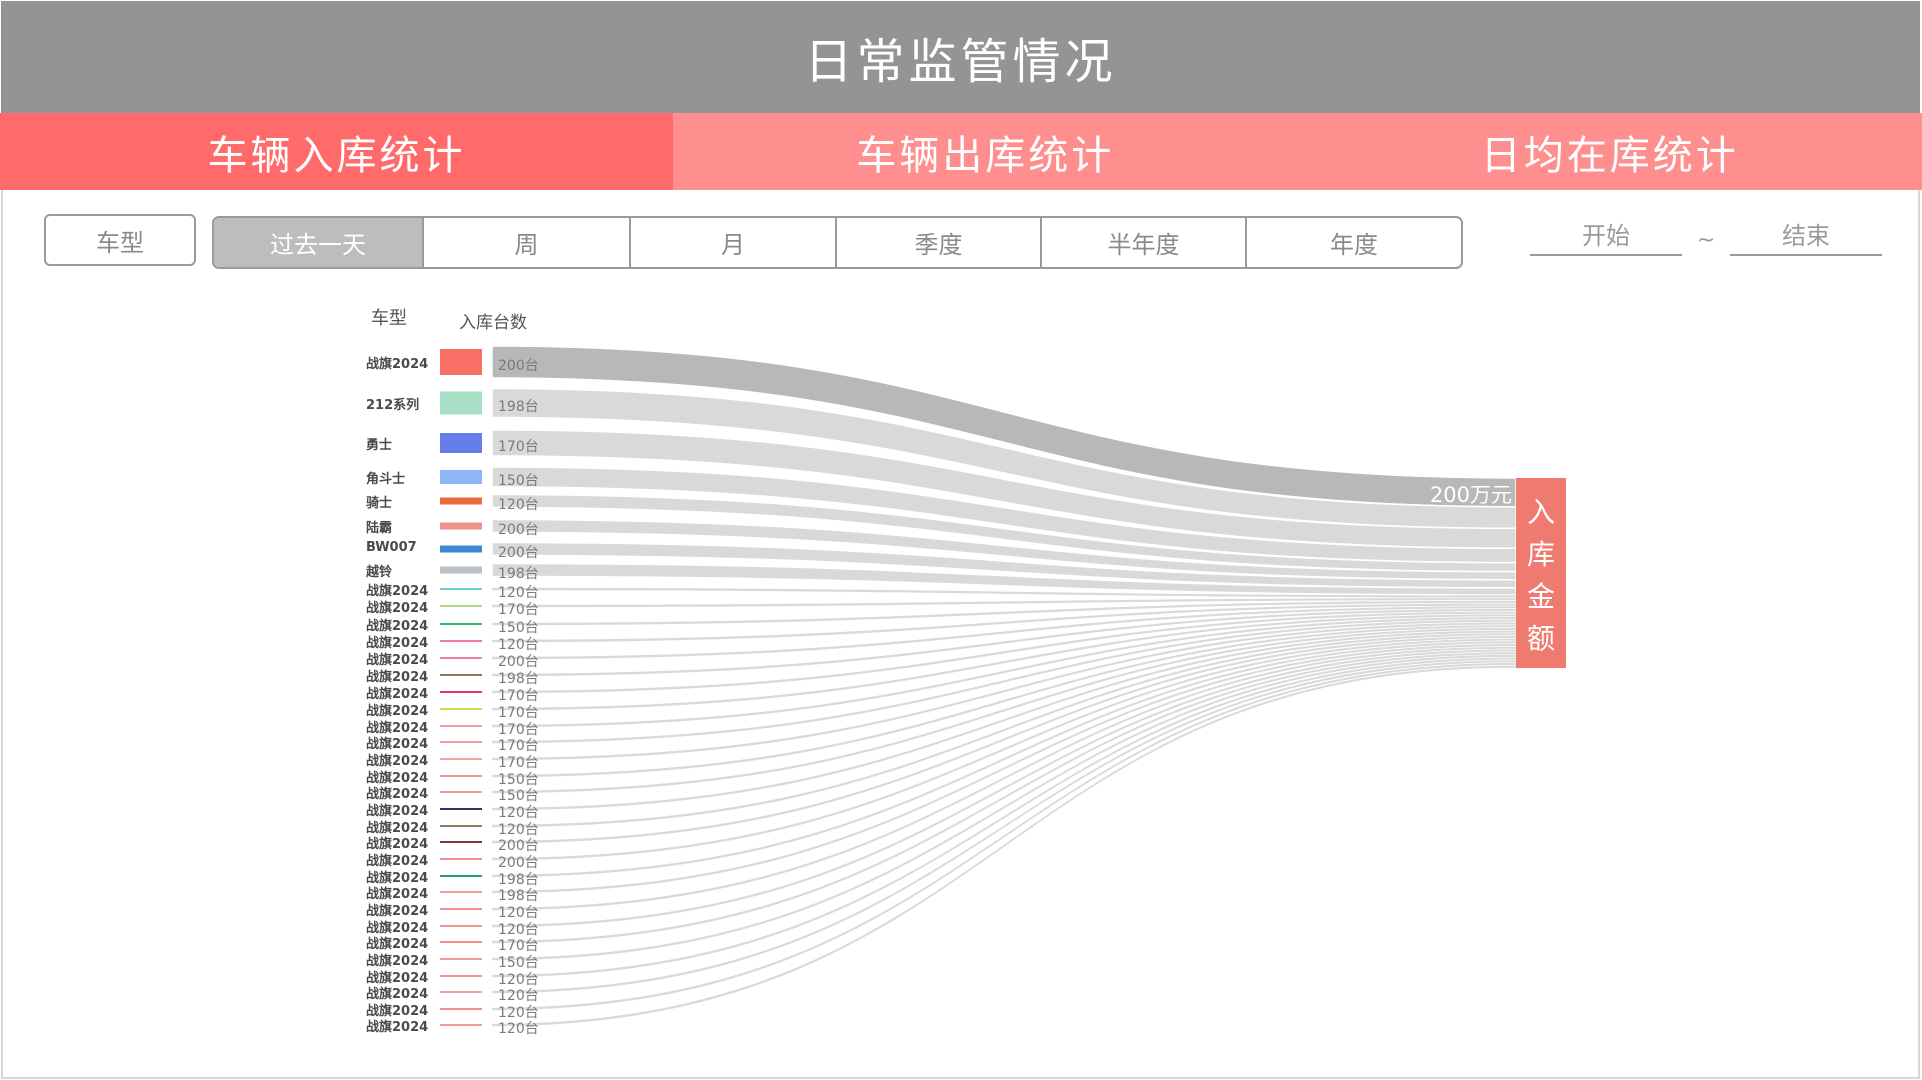  What do you see at coordinates (318, 242) in the screenshot?
I see `period-past-day: 过去一天` at bounding box center [318, 242].